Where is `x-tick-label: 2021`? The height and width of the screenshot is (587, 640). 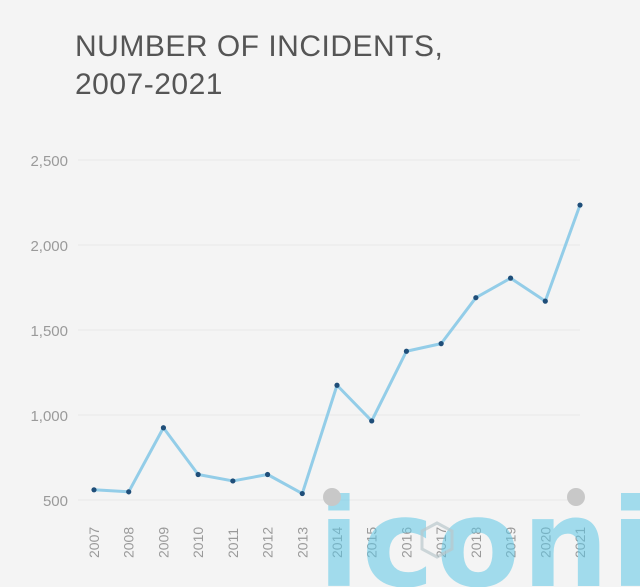
x-tick-label: 2021 is located at coordinates (580, 542).